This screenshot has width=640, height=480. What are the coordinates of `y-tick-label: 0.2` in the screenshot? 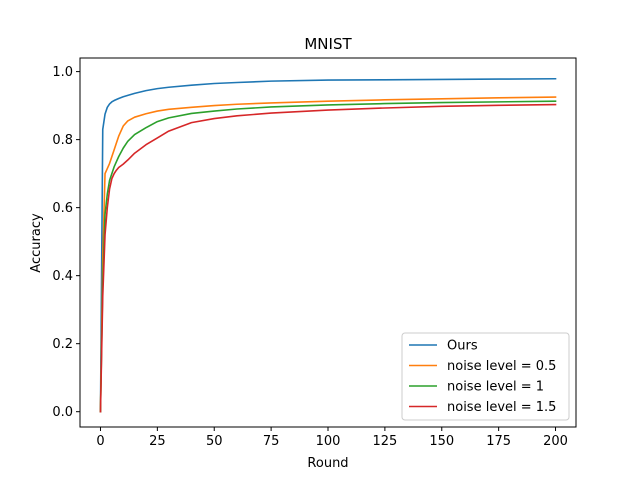 It's located at (62, 344).